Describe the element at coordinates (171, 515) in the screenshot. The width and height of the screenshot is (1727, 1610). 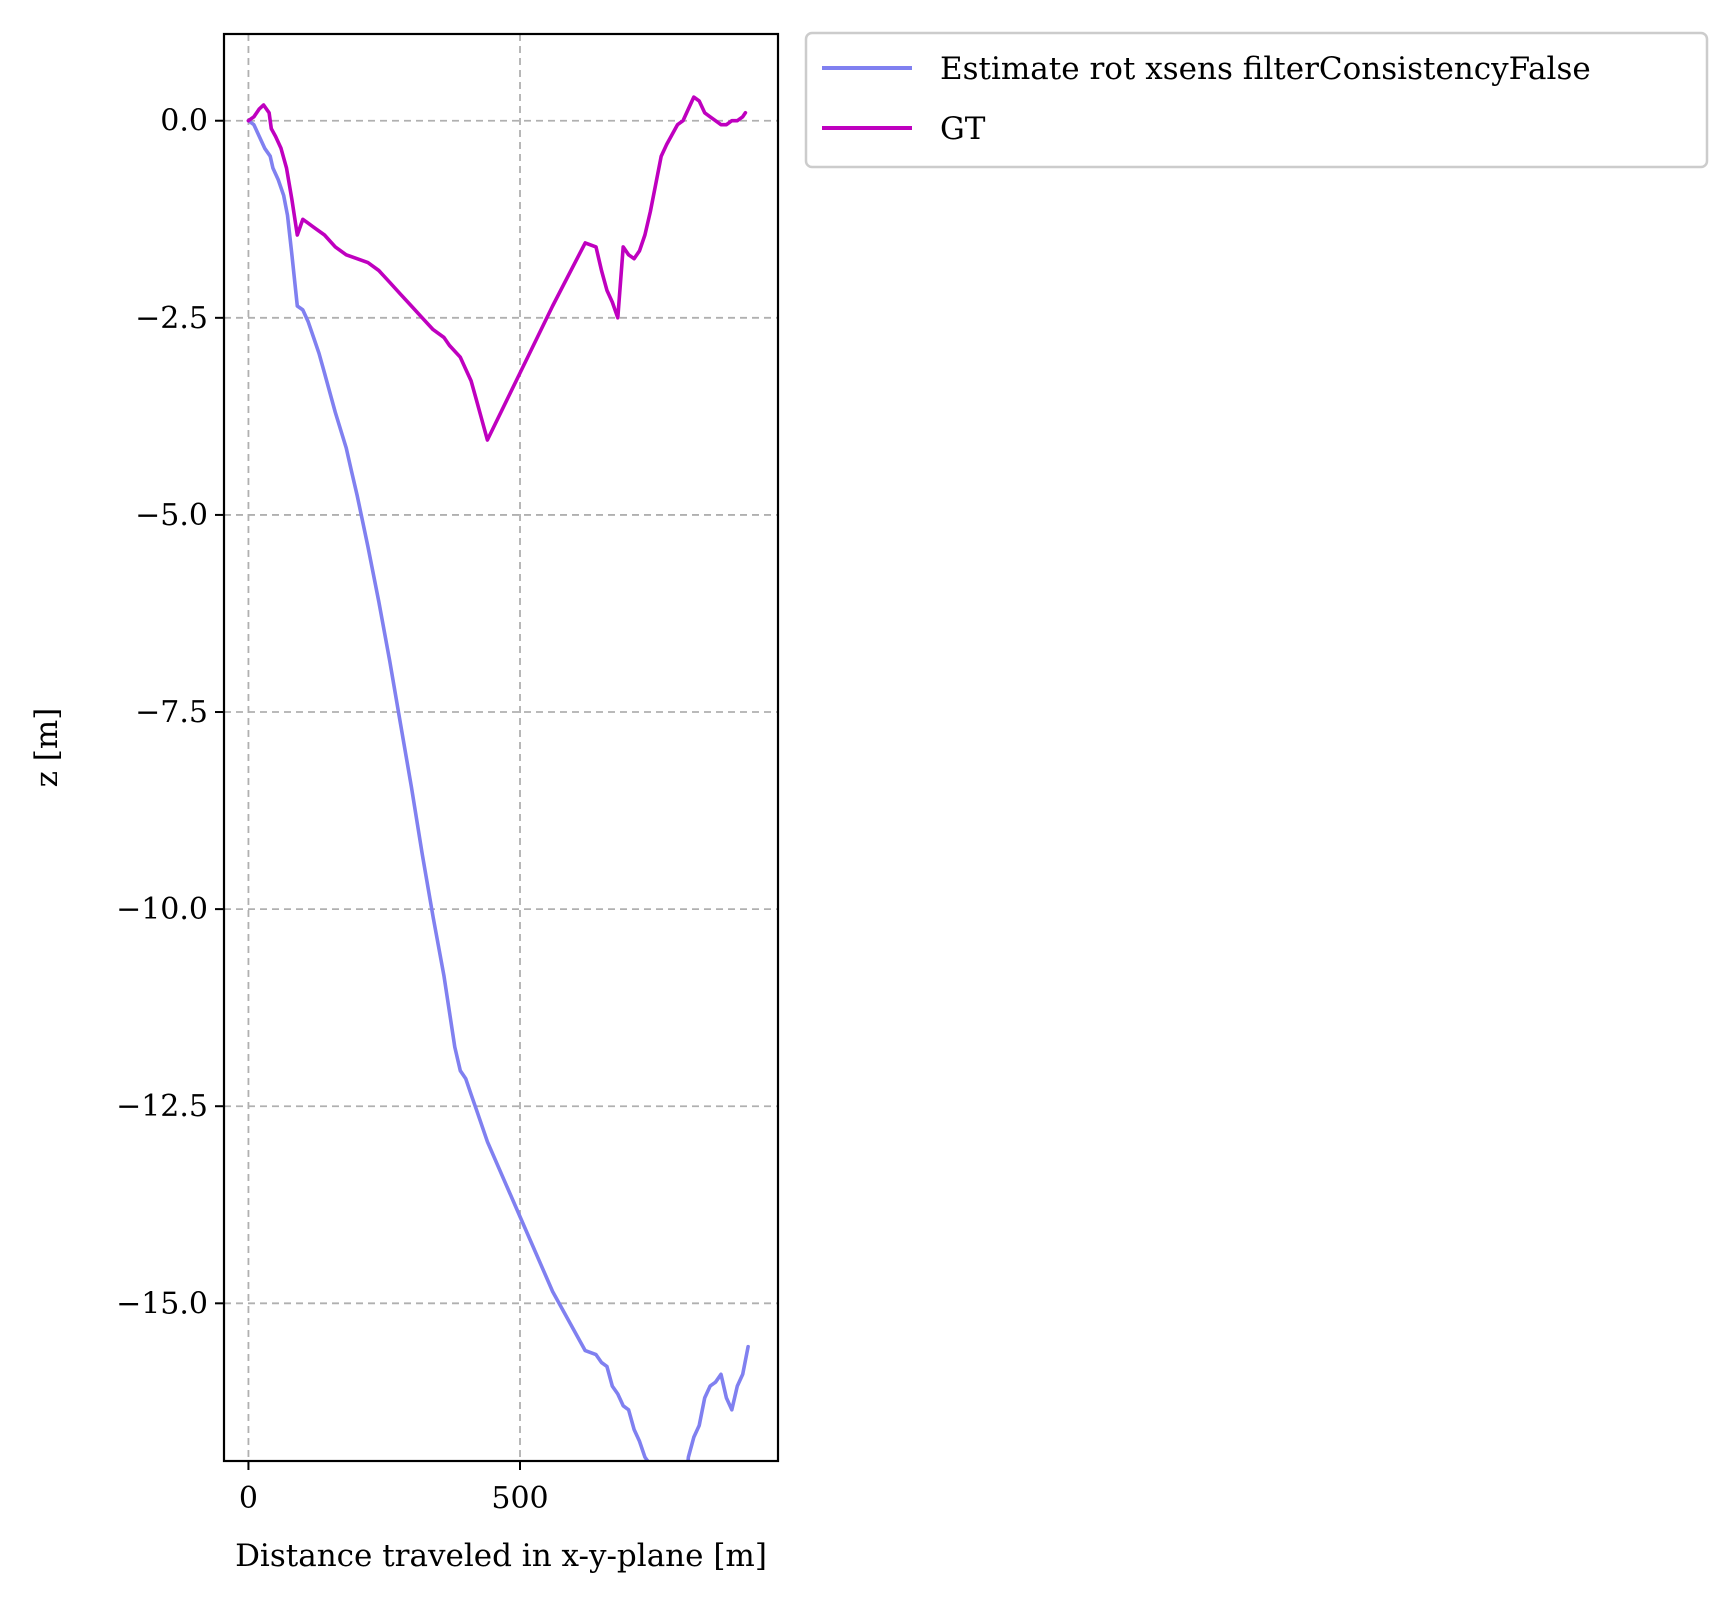
I see `y-tick-label: −5.0` at that location.